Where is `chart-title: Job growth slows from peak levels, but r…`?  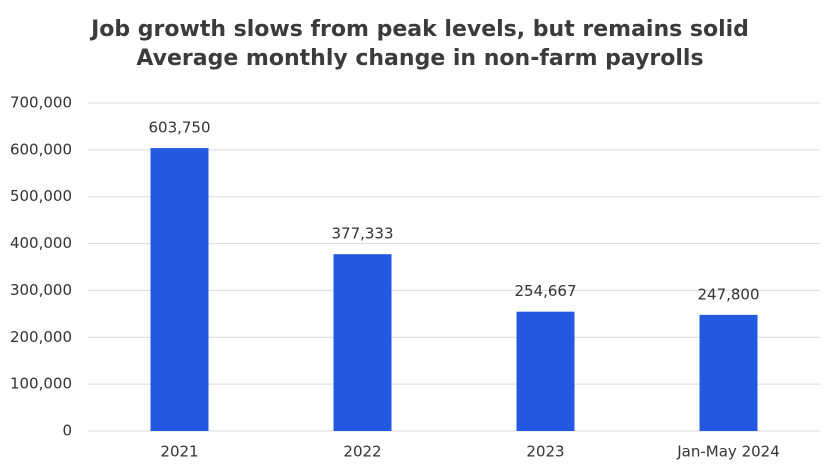
chart-title: Job growth slows from peak levels, but r… is located at coordinates (419, 29).